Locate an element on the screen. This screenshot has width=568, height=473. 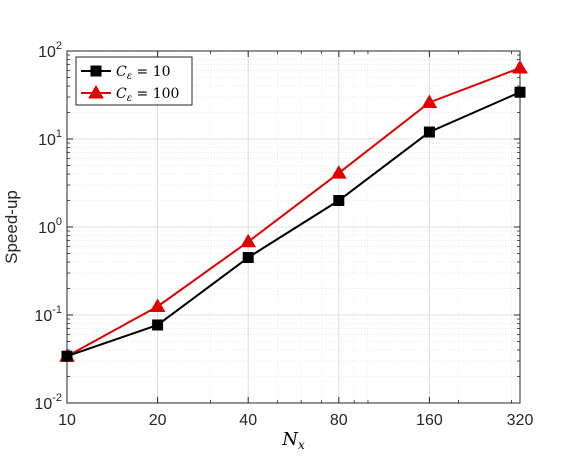
y-tick-label: 10⁻² is located at coordinates (48, 402).